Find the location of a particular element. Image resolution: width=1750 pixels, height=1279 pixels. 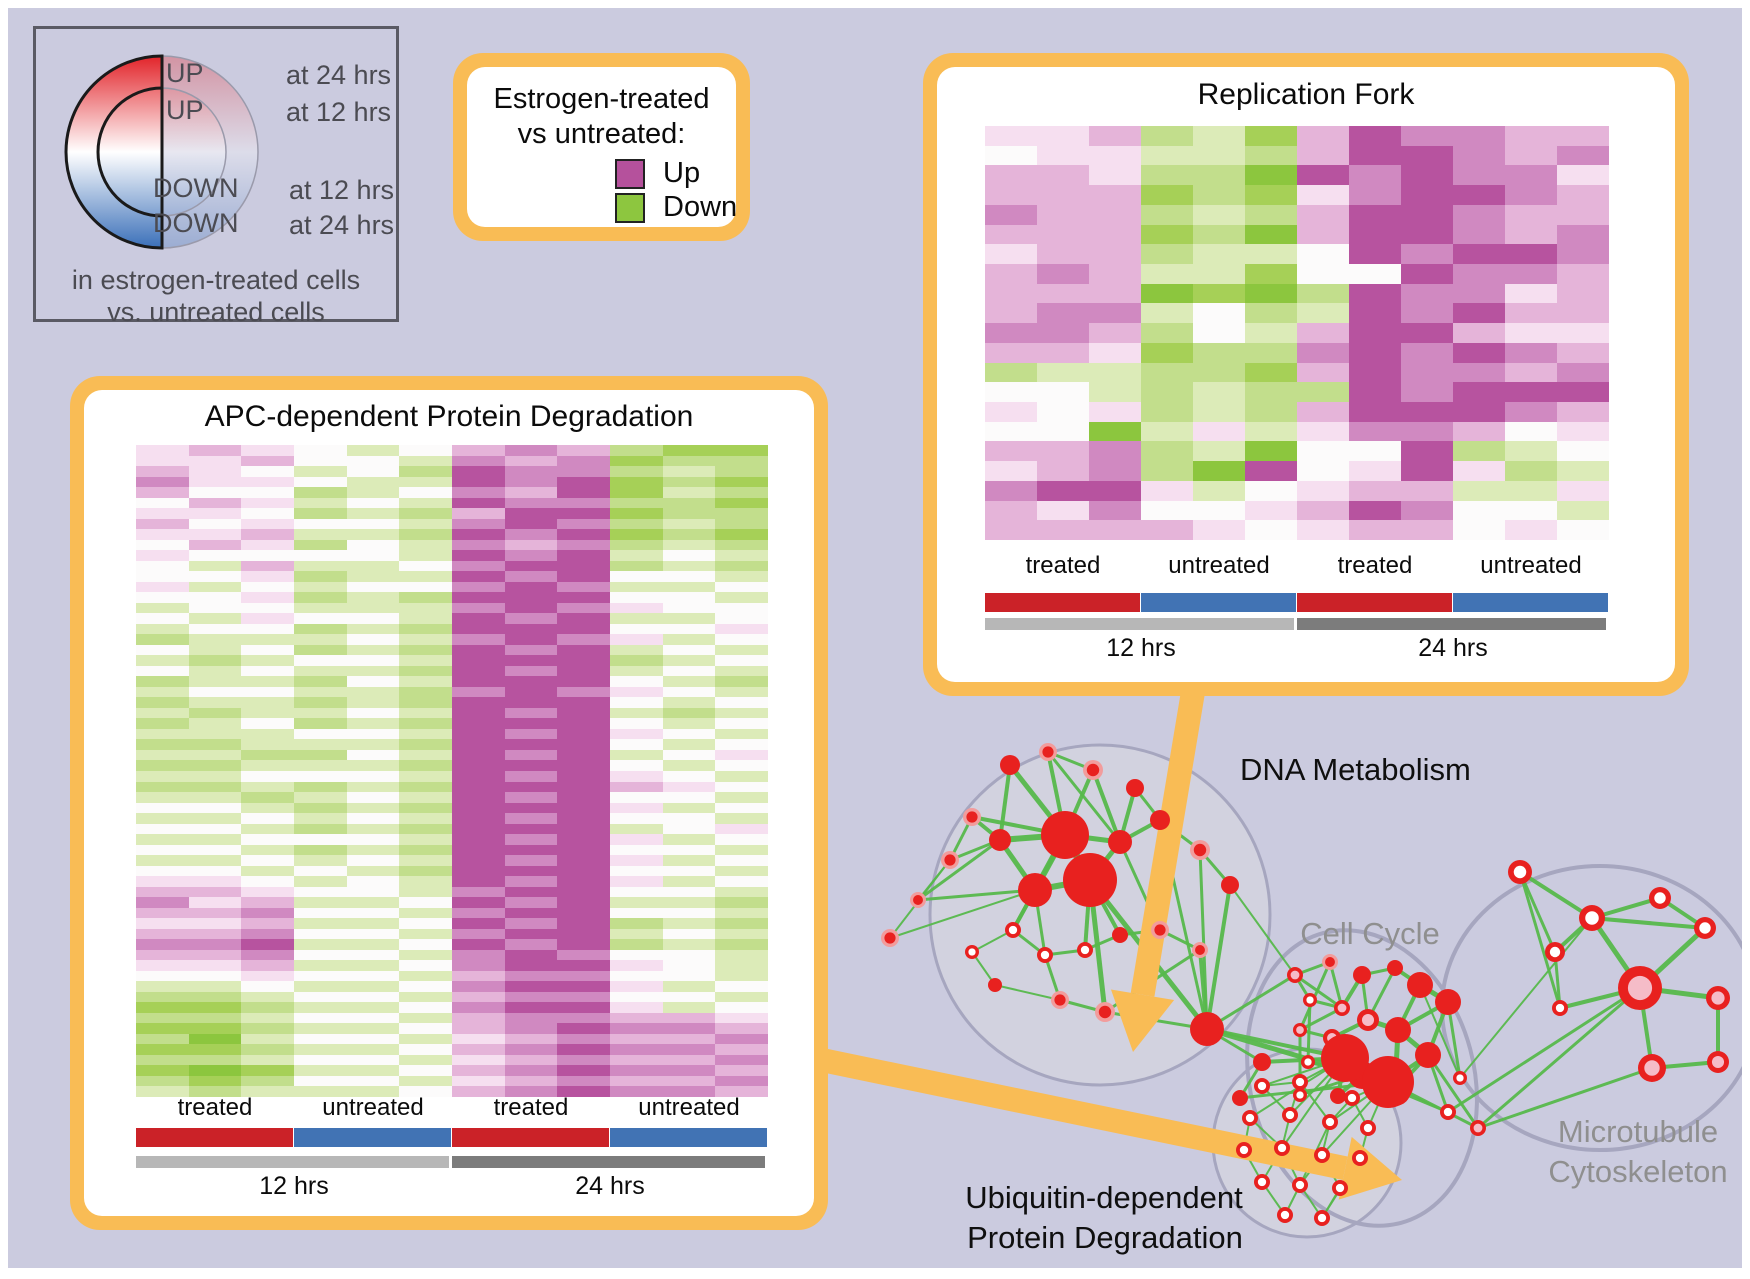

time-bar-24hrs is located at coordinates (1451, 624).